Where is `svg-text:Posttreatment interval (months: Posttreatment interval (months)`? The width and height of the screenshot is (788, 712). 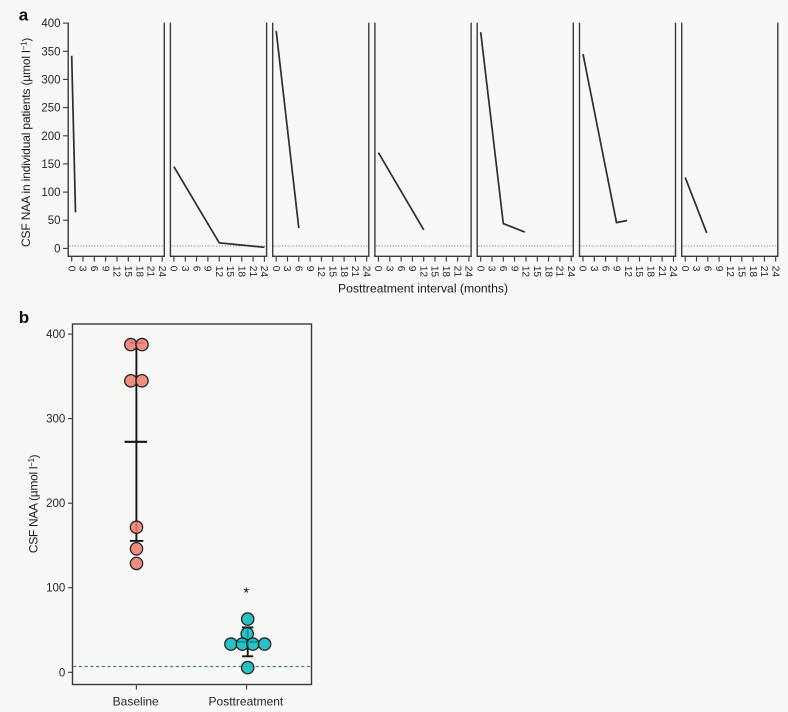
svg-text:Posttreatment interval (months: Posttreatment interval (months) is located at coordinates (423, 289).